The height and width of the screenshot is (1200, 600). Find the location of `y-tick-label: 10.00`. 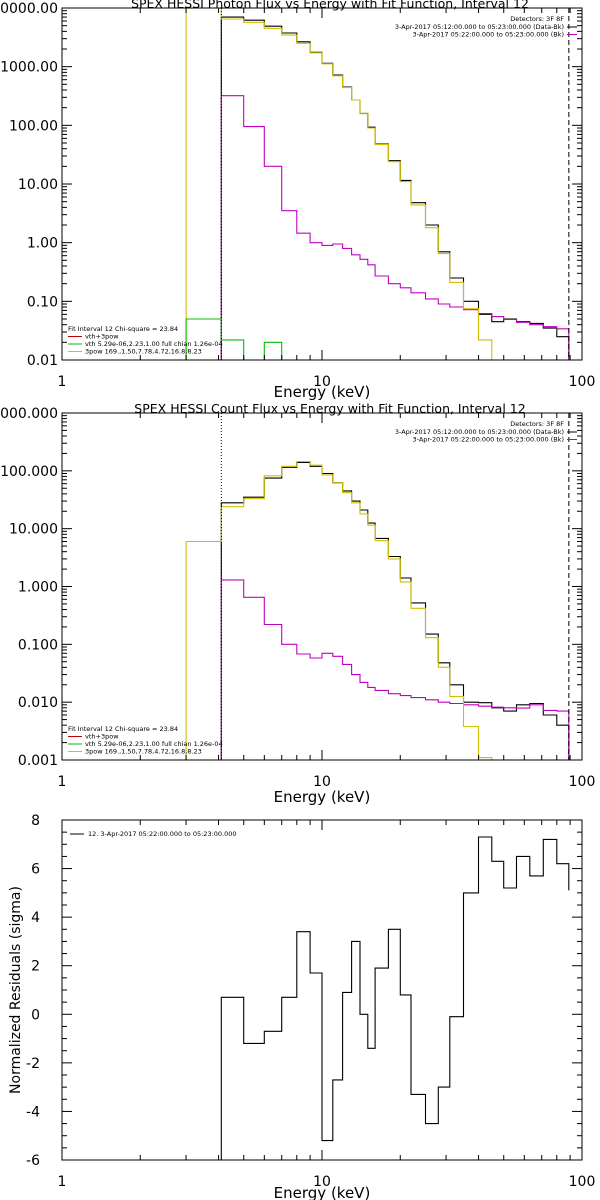

y-tick-label: 10.00 is located at coordinates (38, 185).